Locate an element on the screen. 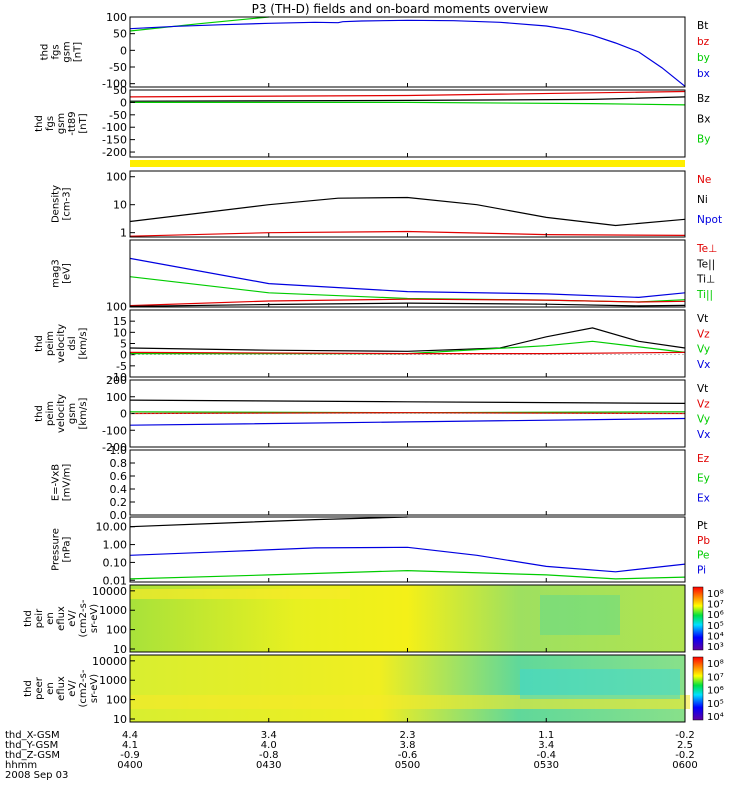  ephemeris-value: 0500 is located at coordinates (407, 765).